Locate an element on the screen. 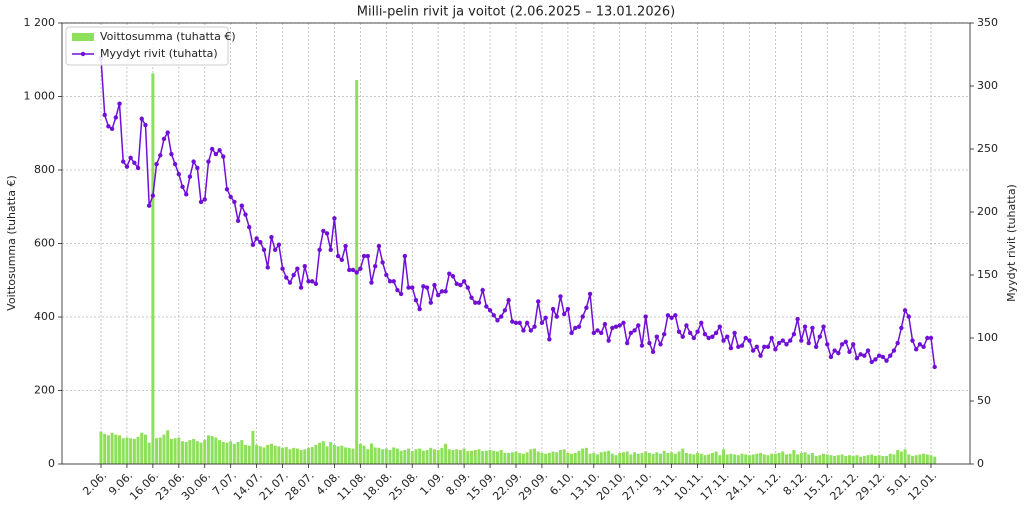 This screenshot has width=1024, height=509. y2-tick-label: 50 is located at coordinates (984, 400).